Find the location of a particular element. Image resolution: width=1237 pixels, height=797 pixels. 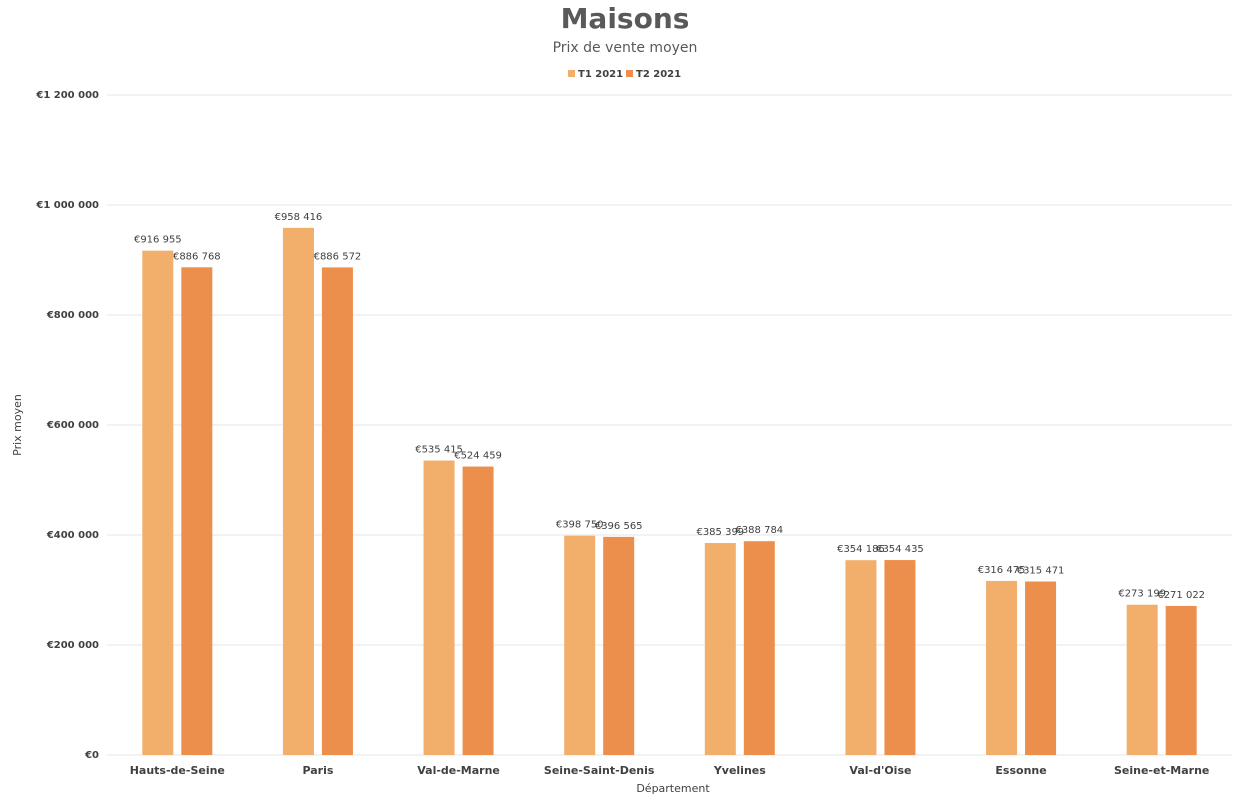

y-tick-label: €400 000 is located at coordinates (72, 535).